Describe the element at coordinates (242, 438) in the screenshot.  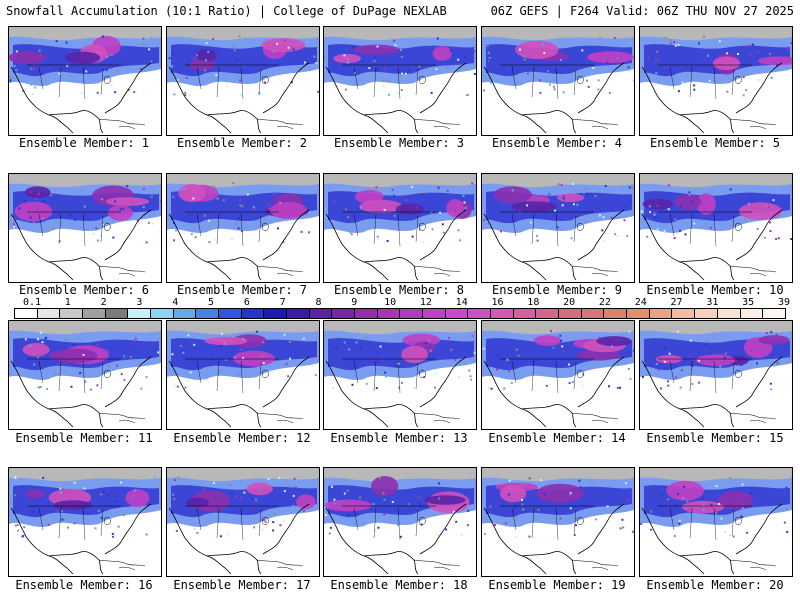
I see `ensemble-member-label: Ensemble Member: 12` at that location.